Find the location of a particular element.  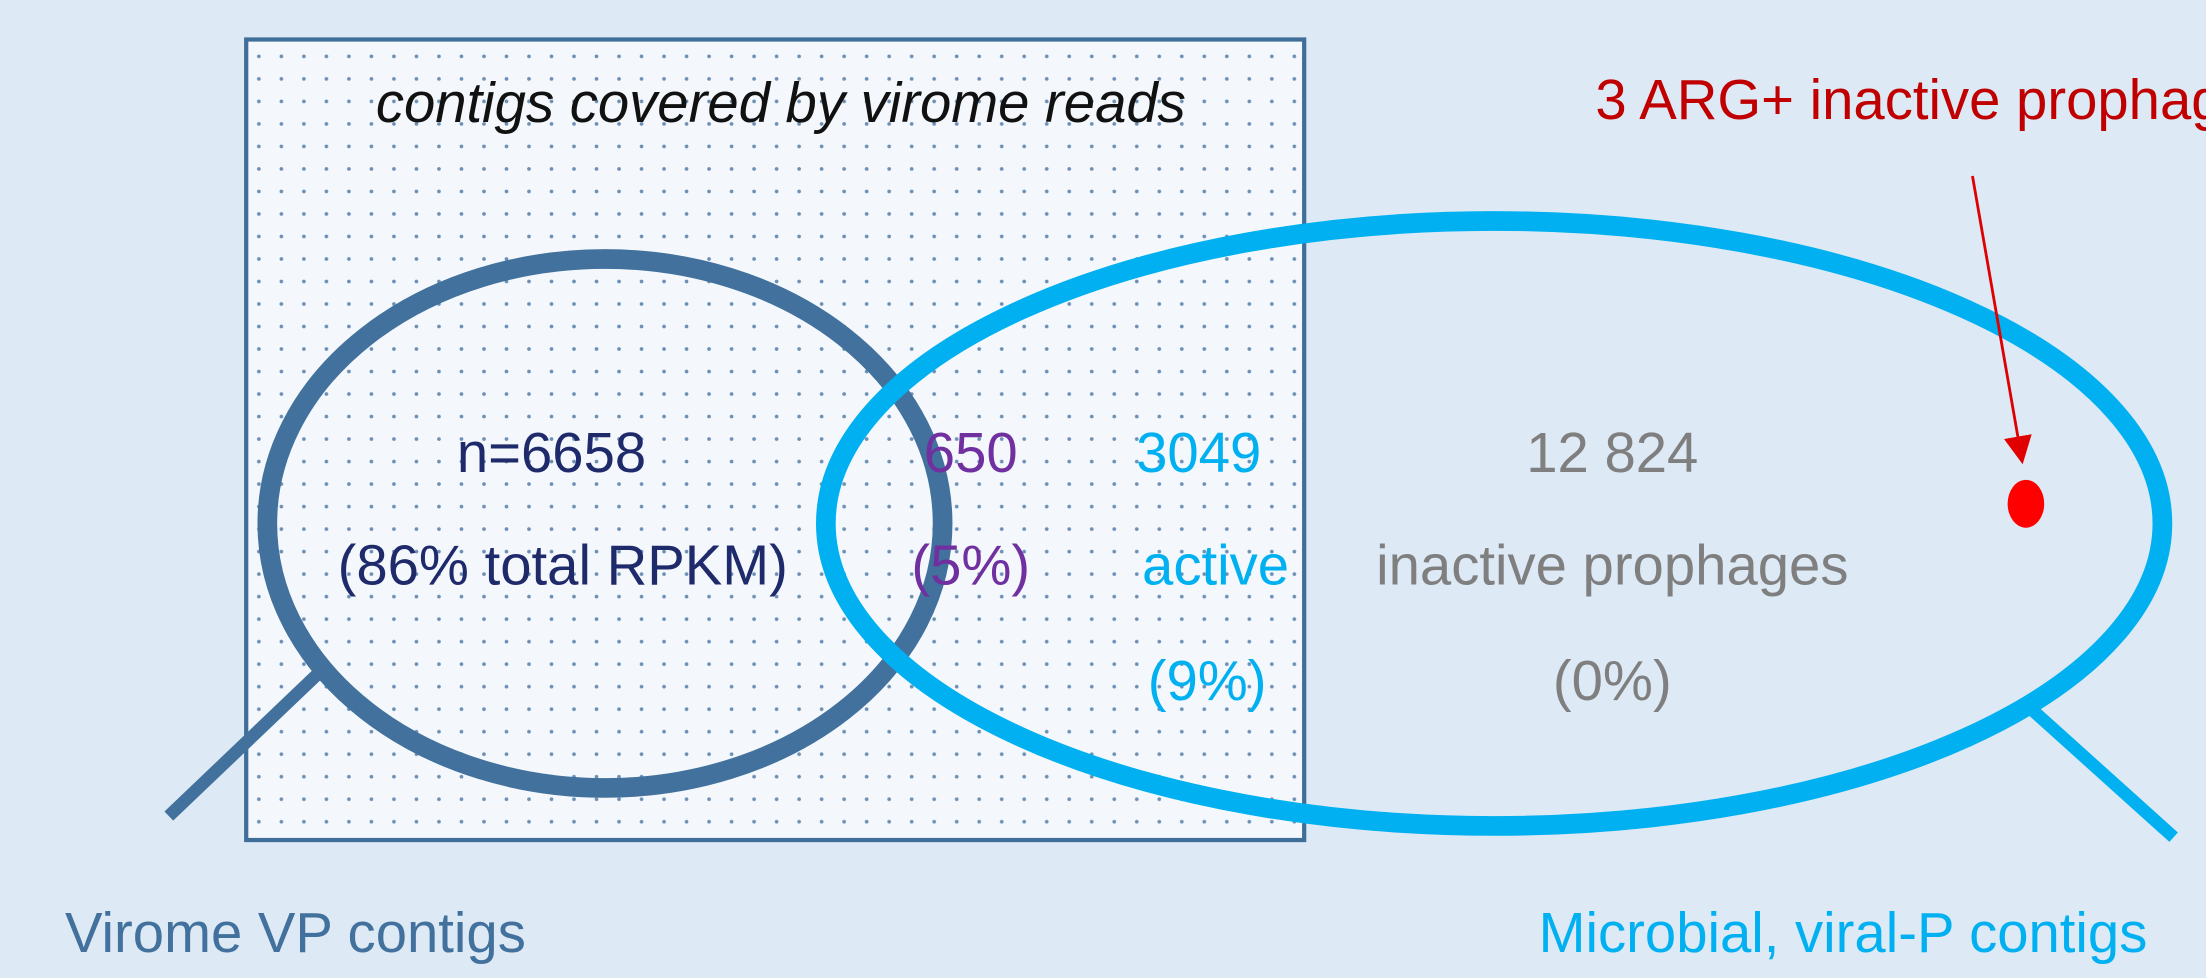

region-text: (86% total RPKM) is located at coordinates (563, 565).